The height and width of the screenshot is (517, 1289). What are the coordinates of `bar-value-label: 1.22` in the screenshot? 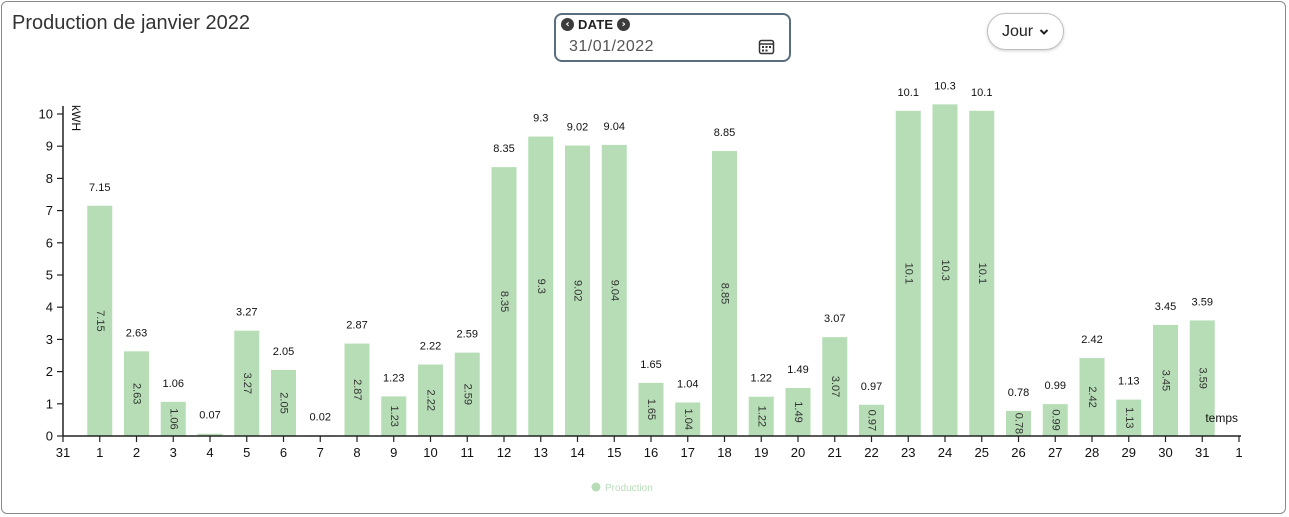 It's located at (761, 379).